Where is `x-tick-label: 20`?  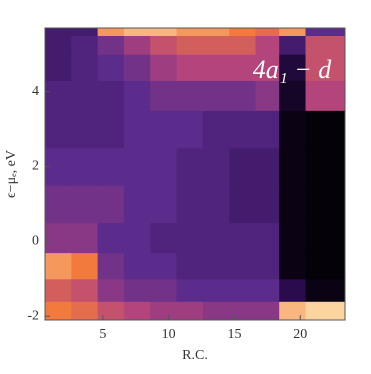
x-tick-label: 20 is located at coordinates (300, 334).